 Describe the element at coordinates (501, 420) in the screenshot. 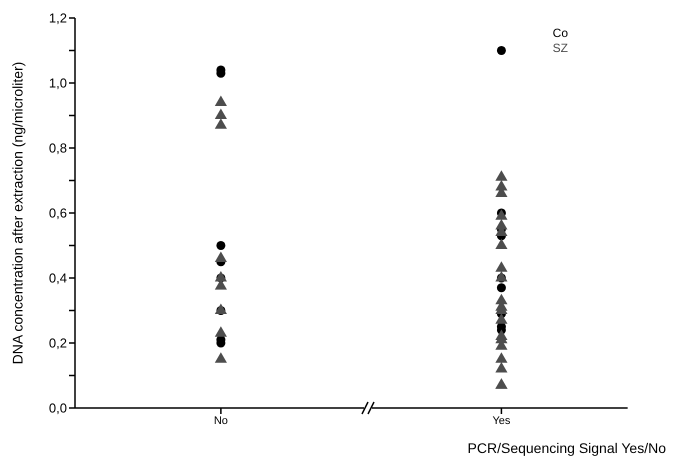

I see `x-tick-label: Yes` at that location.